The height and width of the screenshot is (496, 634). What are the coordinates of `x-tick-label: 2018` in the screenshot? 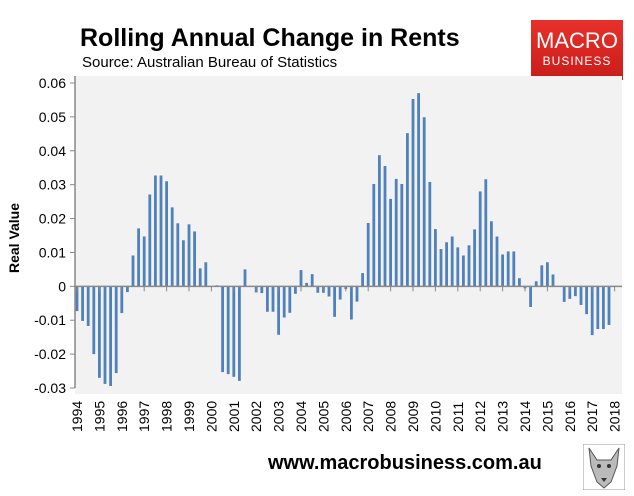 It's located at (615, 416).